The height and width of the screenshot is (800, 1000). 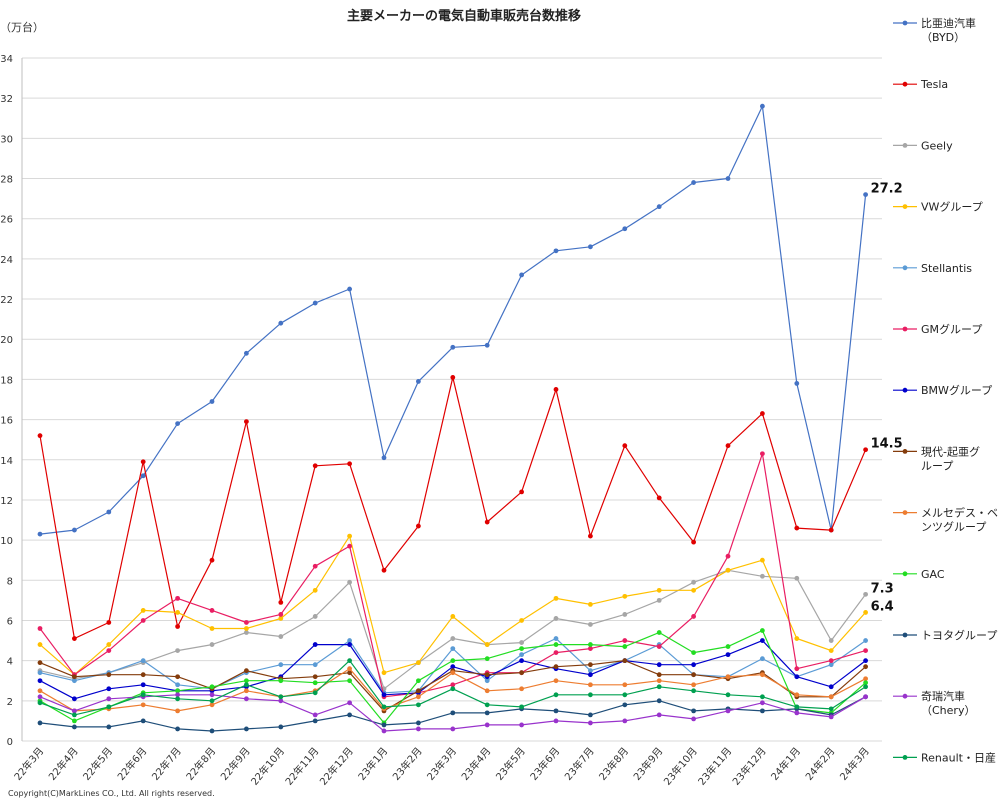 I want to click on x-tick-label: 23年7月, so click(x=579, y=764).